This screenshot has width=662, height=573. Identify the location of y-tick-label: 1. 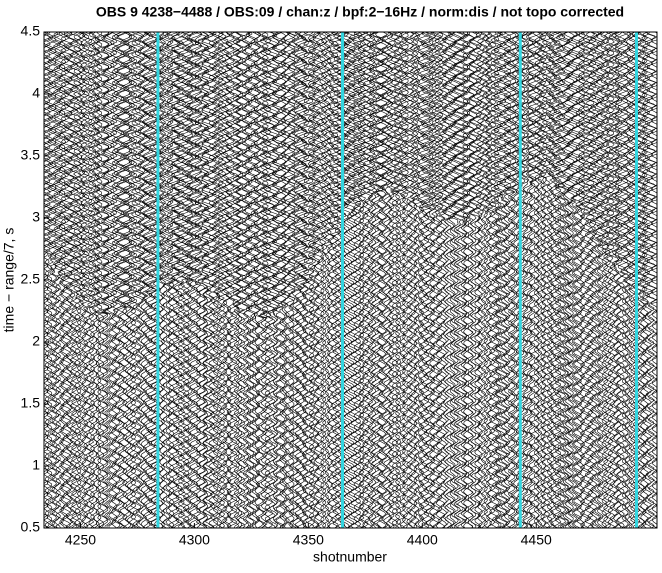
(36, 465).